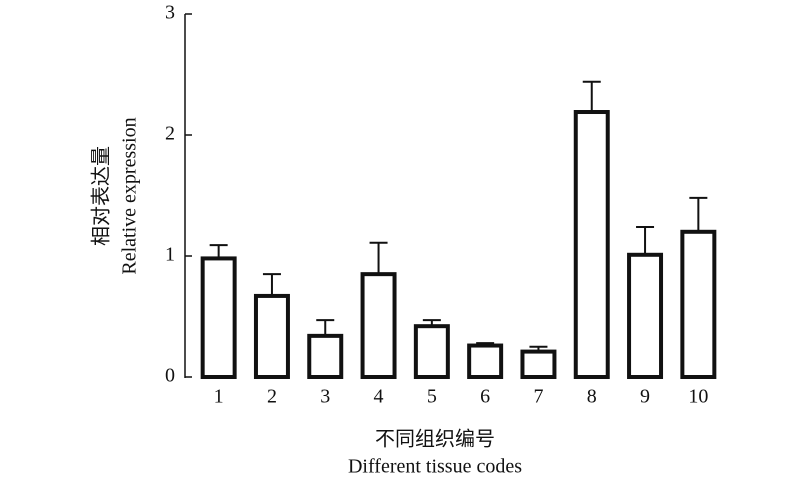 The height and width of the screenshot is (486, 800). What do you see at coordinates (432, 397) in the screenshot?
I see `x-tick-label: 5` at bounding box center [432, 397].